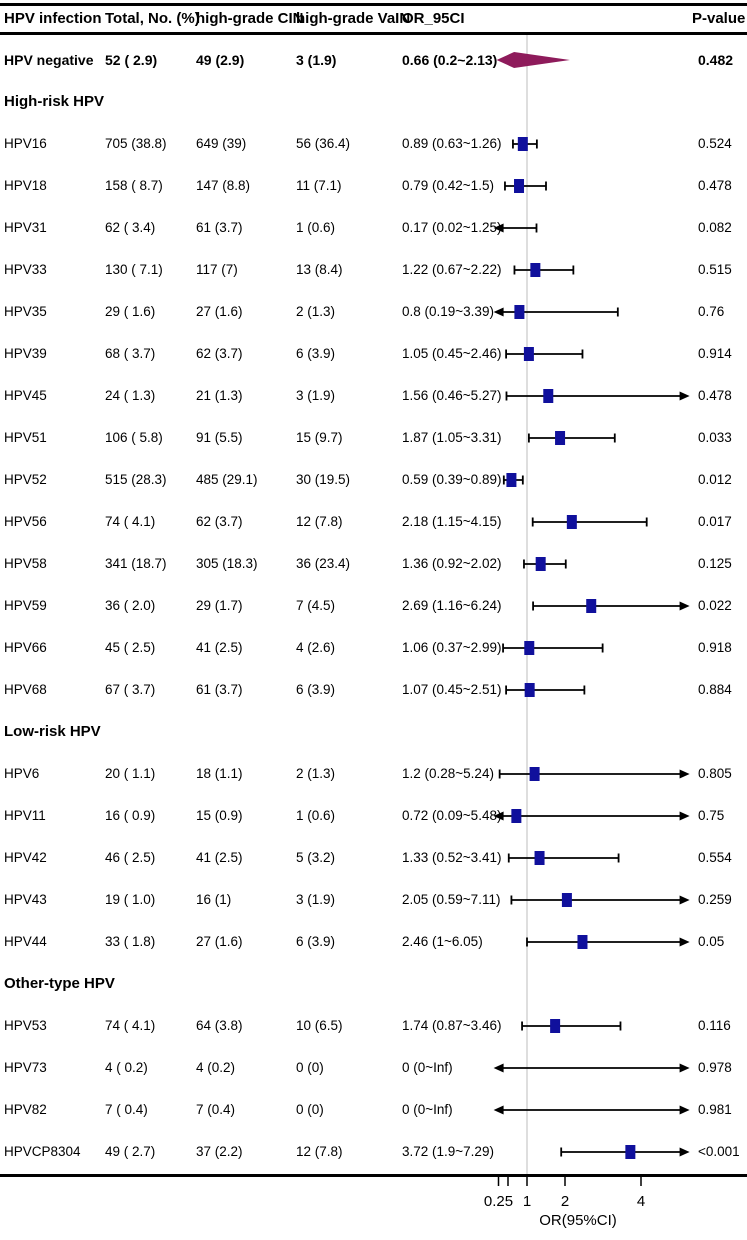  What do you see at coordinates (136, 479) in the screenshot?
I see `total-cell: 515 (28.3)` at bounding box center [136, 479].